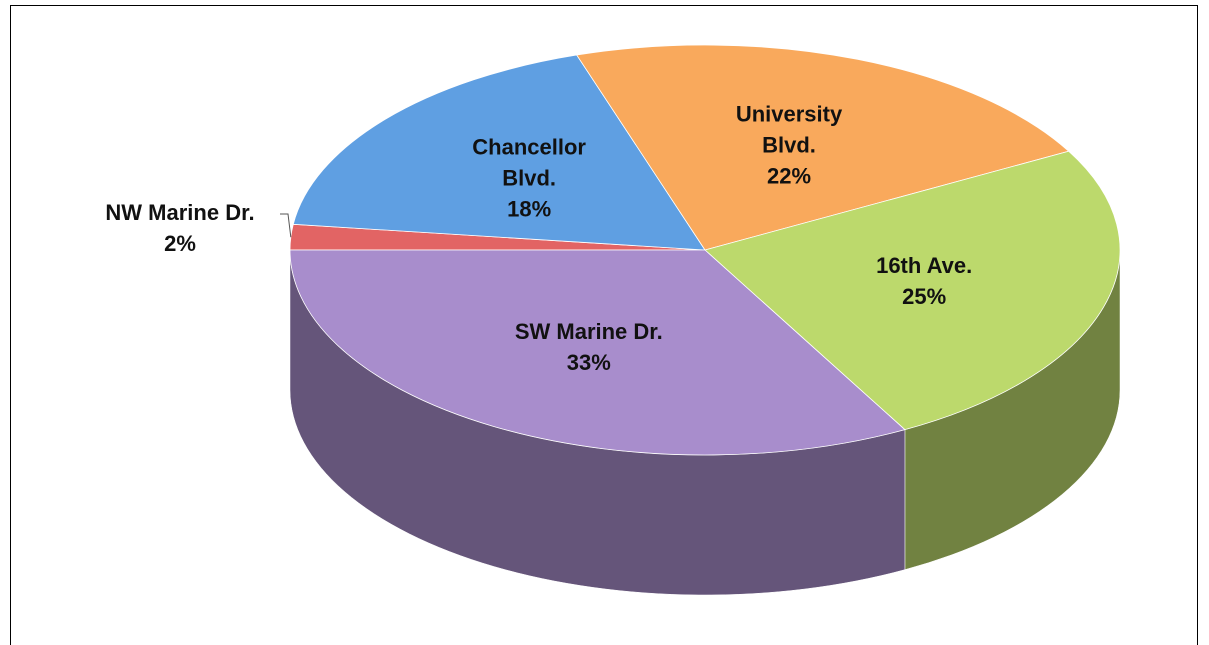  What do you see at coordinates (789, 176) in the screenshot?
I see `value-label: 22%` at bounding box center [789, 176].